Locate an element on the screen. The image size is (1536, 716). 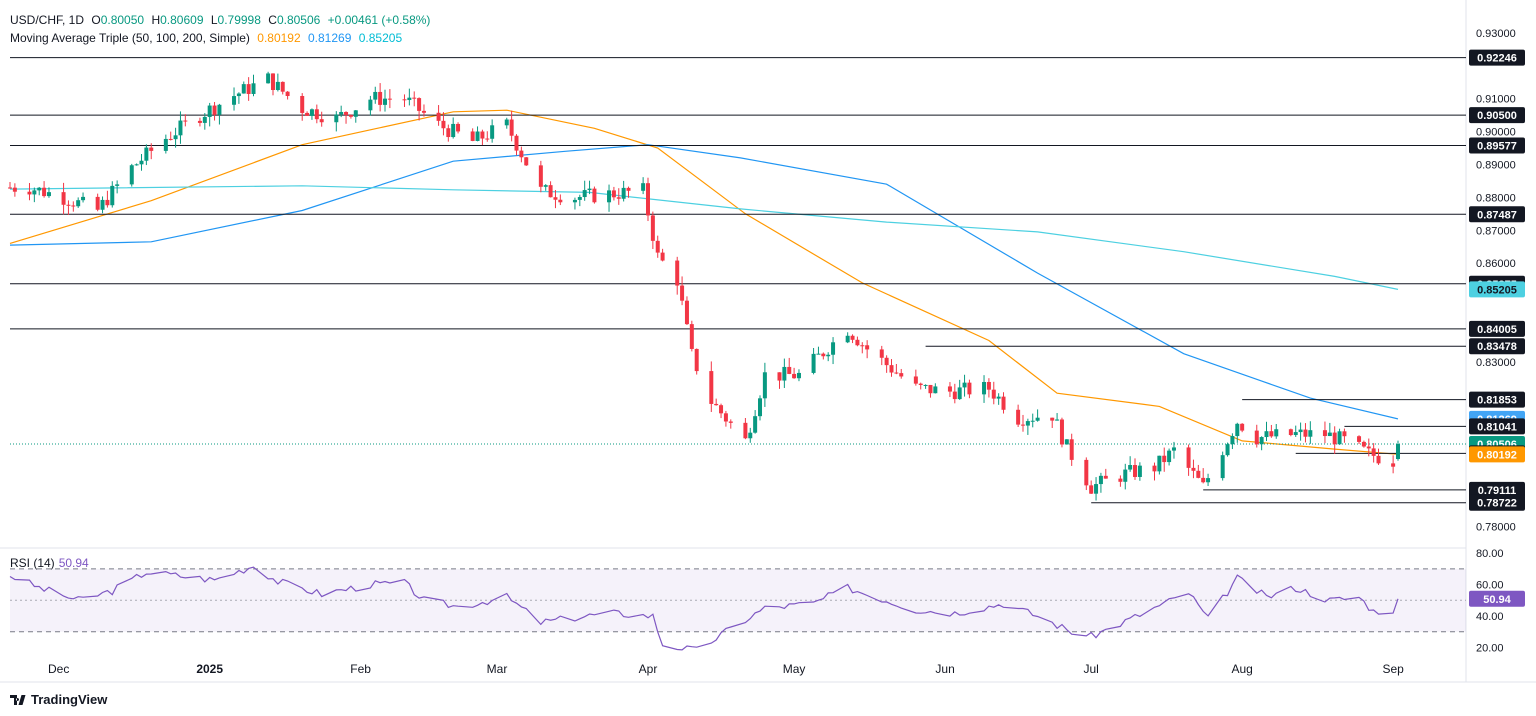
ma-line-ma200 is located at coordinates (704, 237).